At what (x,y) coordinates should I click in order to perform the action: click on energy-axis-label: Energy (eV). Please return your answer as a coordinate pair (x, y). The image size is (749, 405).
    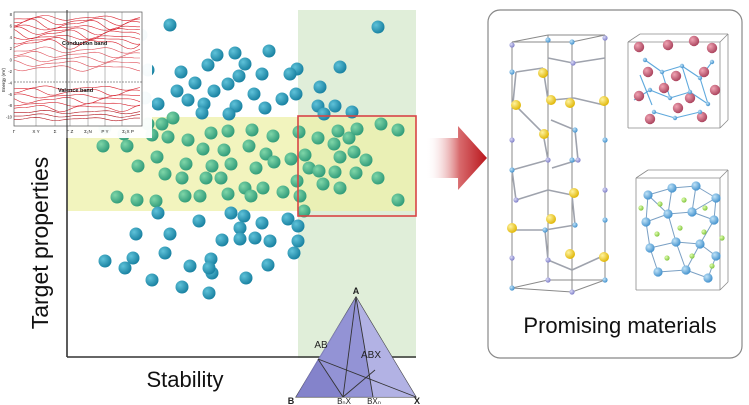
    Looking at the image, I should click on (3, 79).